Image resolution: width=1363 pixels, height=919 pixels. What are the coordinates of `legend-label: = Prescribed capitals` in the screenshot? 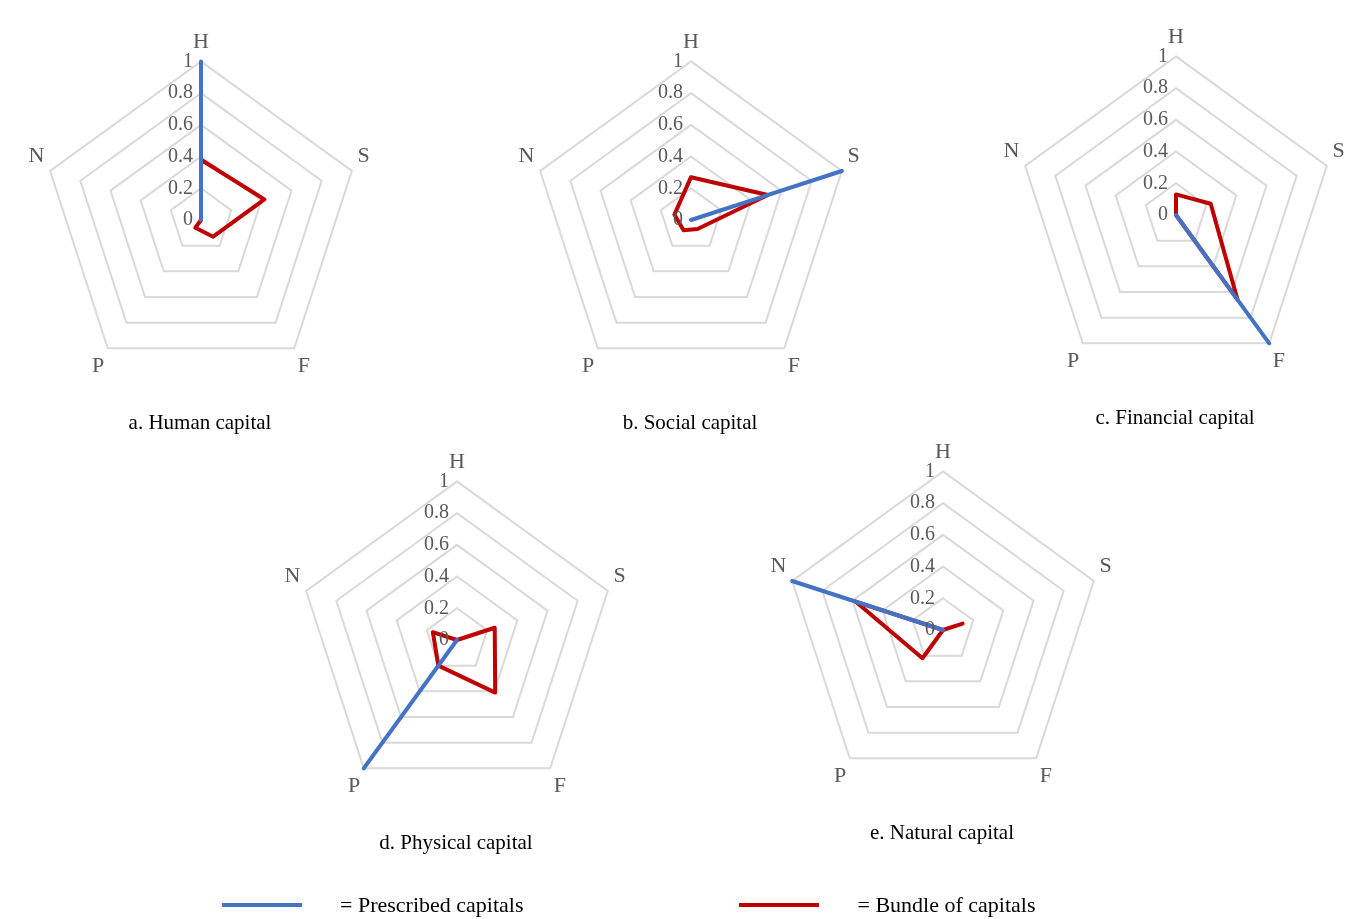 It's located at (432, 905).